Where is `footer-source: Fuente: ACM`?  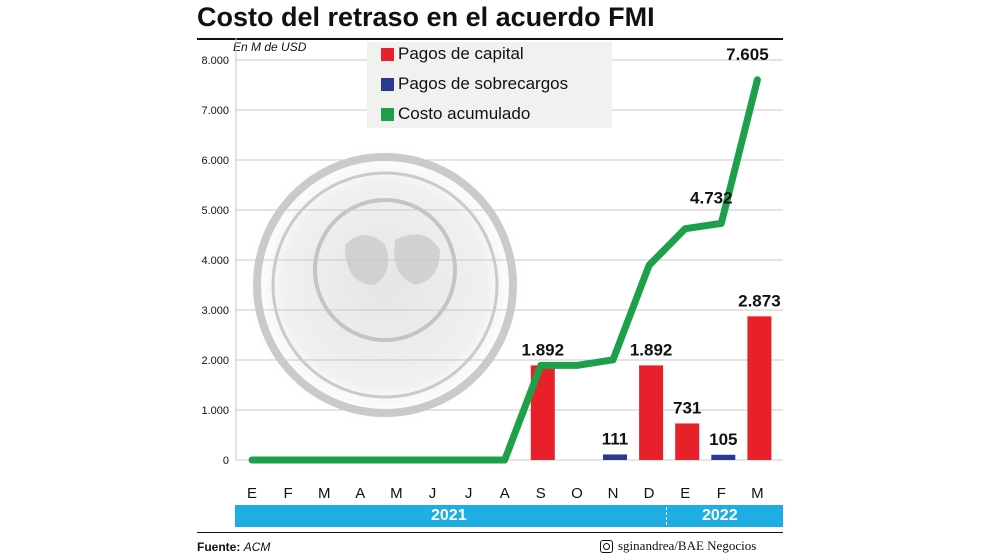
footer-source: Fuente: ACM is located at coordinates (233, 547).